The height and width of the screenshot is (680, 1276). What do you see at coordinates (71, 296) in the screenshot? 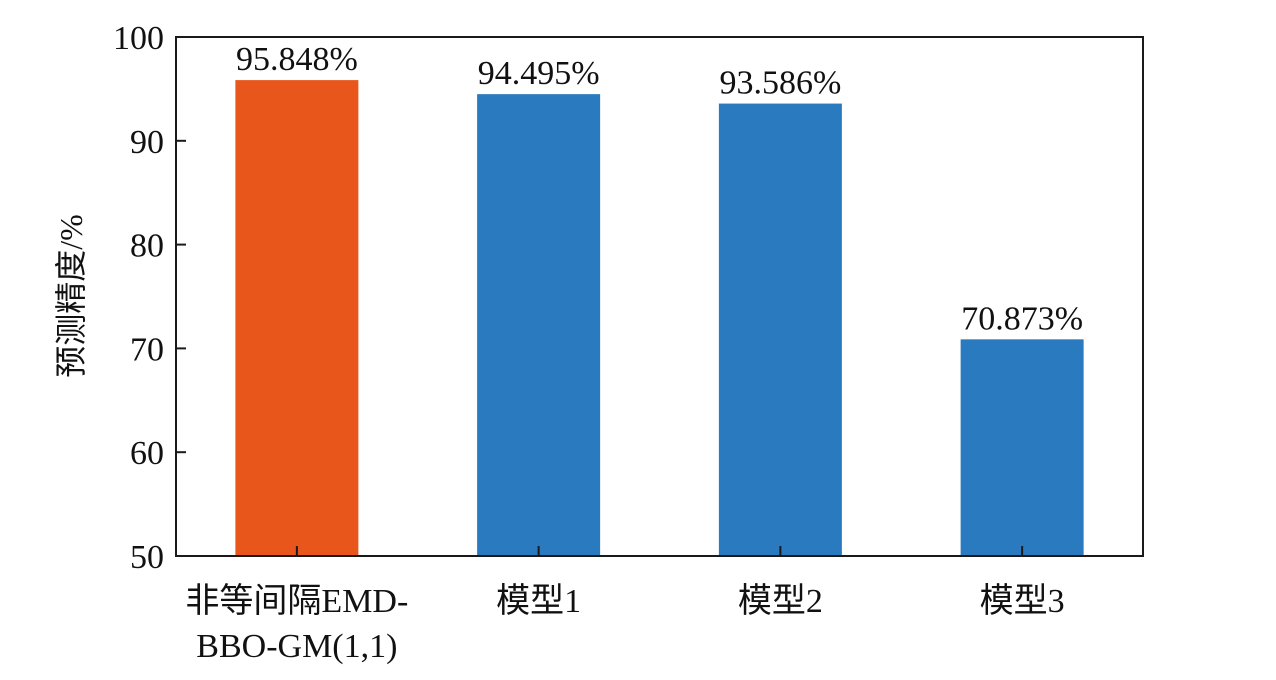
I see `y-axis-title: 预测精度/%` at bounding box center [71, 296].